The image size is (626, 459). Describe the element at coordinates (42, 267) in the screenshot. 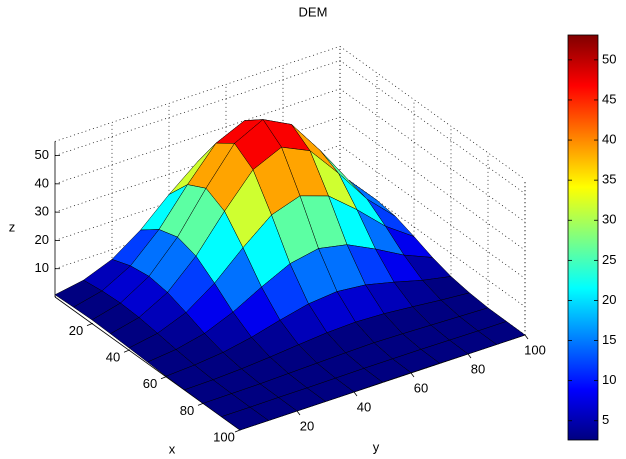

I see `z-tick-label: 10` at that location.